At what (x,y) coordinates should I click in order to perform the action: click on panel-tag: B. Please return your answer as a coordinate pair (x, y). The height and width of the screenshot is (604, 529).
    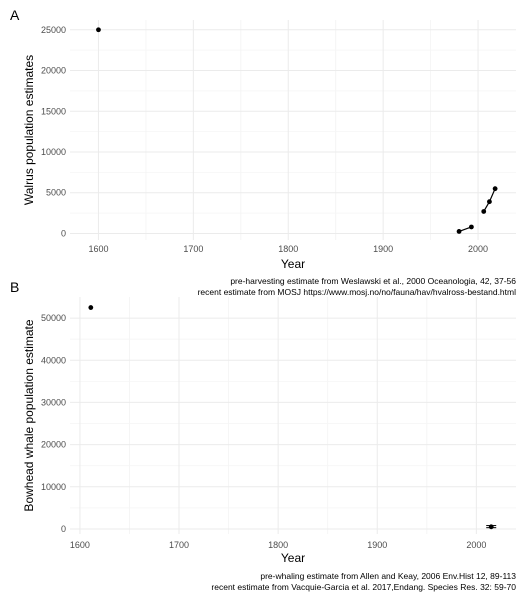
    Looking at the image, I should click on (14, 287).